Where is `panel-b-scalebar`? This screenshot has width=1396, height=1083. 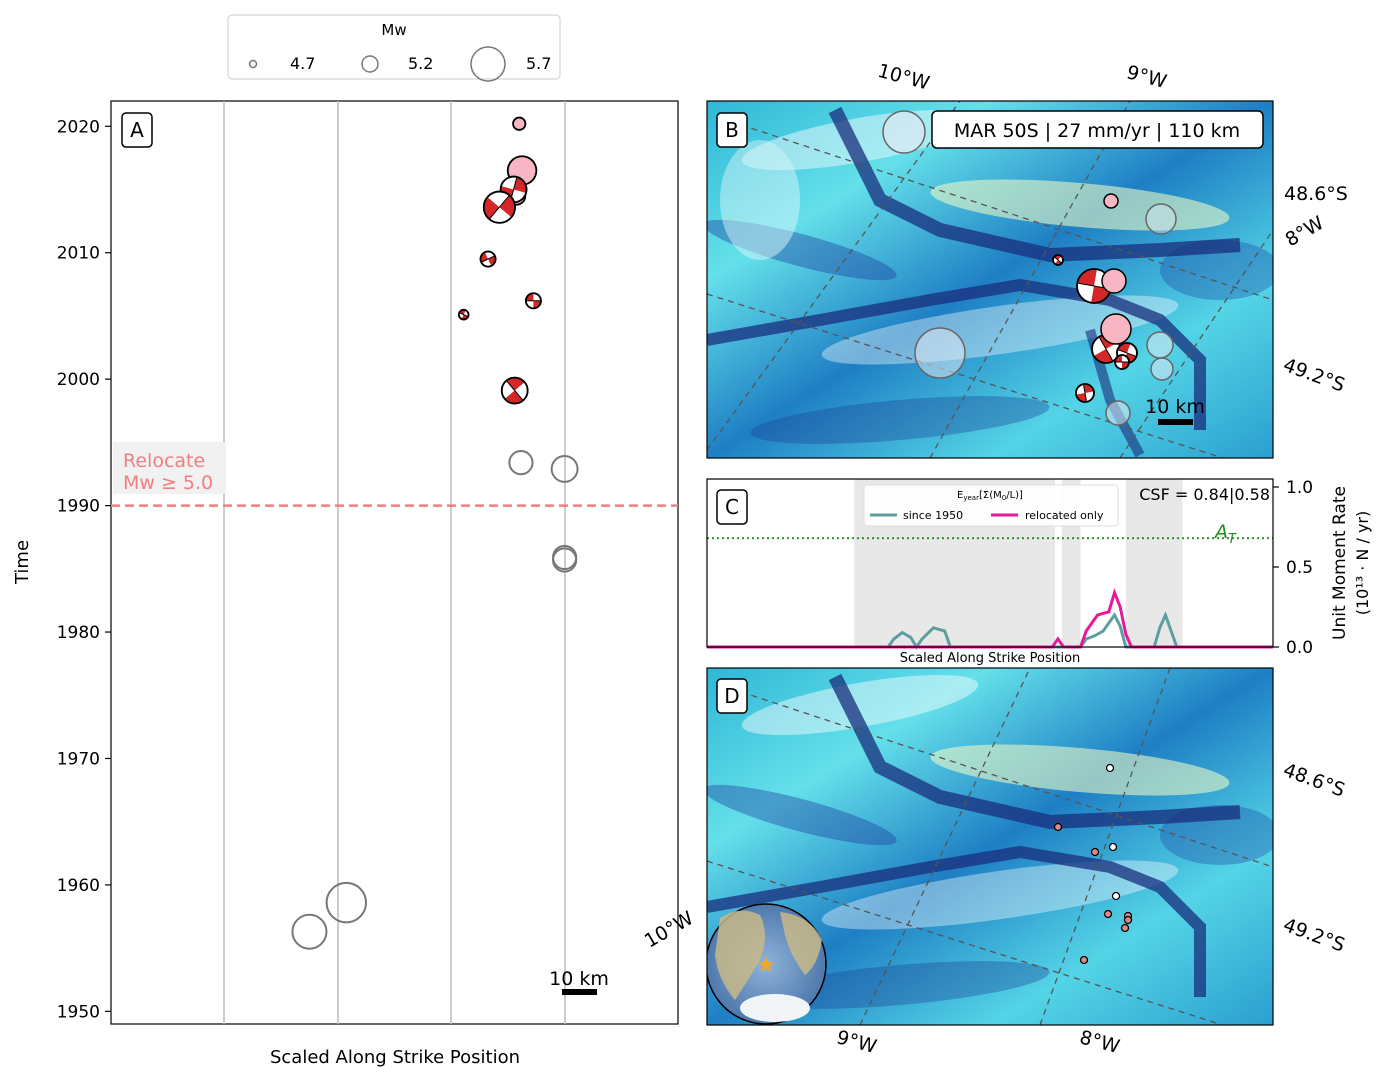
panel-b-scalebar is located at coordinates (1175, 422).